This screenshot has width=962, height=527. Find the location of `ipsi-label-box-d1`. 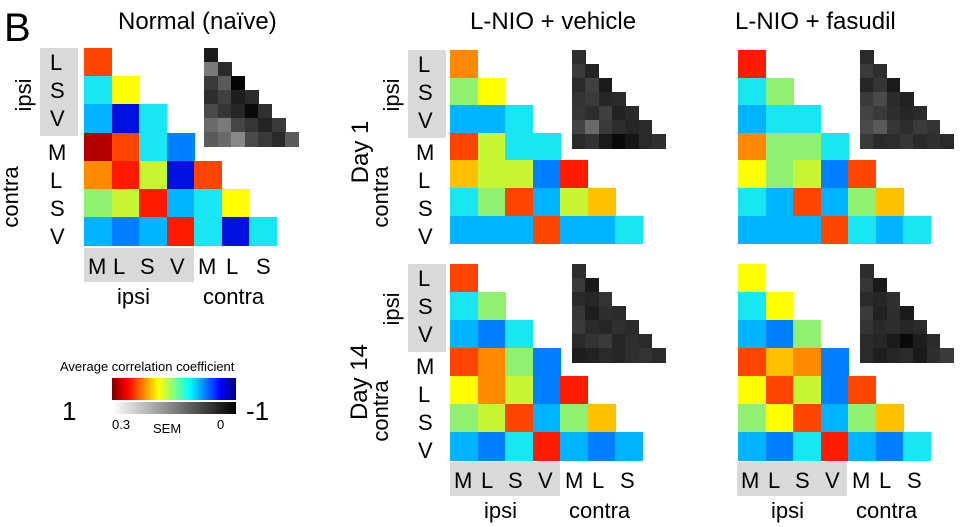

ipsi-label-box-d1 is located at coordinates (427, 94).